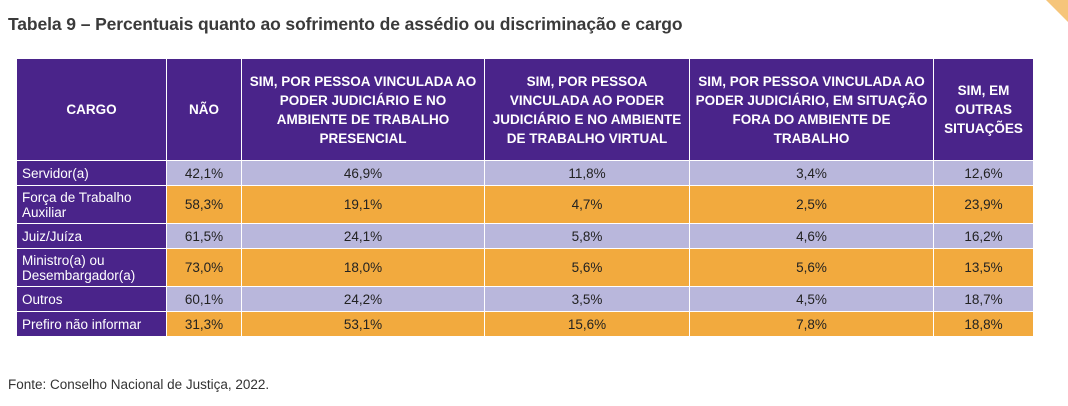 The image size is (1068, 406). I want to click on column-header-nao: NÃO, so click(204, 109).